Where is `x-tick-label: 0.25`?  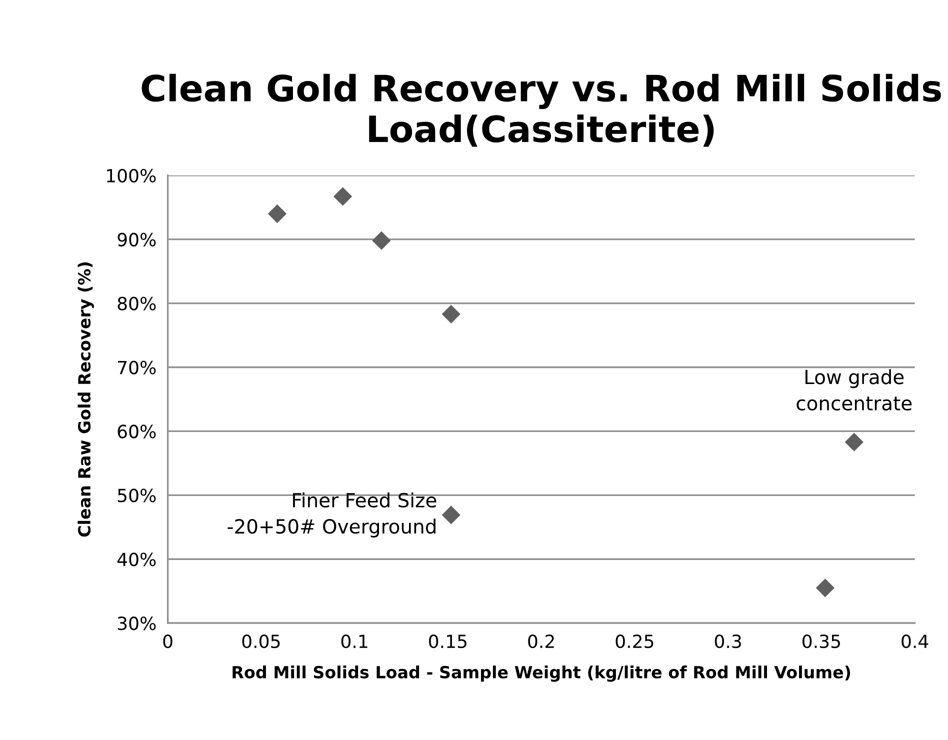 x-tick-label: 0.25 is located at coordinates (635, 641).